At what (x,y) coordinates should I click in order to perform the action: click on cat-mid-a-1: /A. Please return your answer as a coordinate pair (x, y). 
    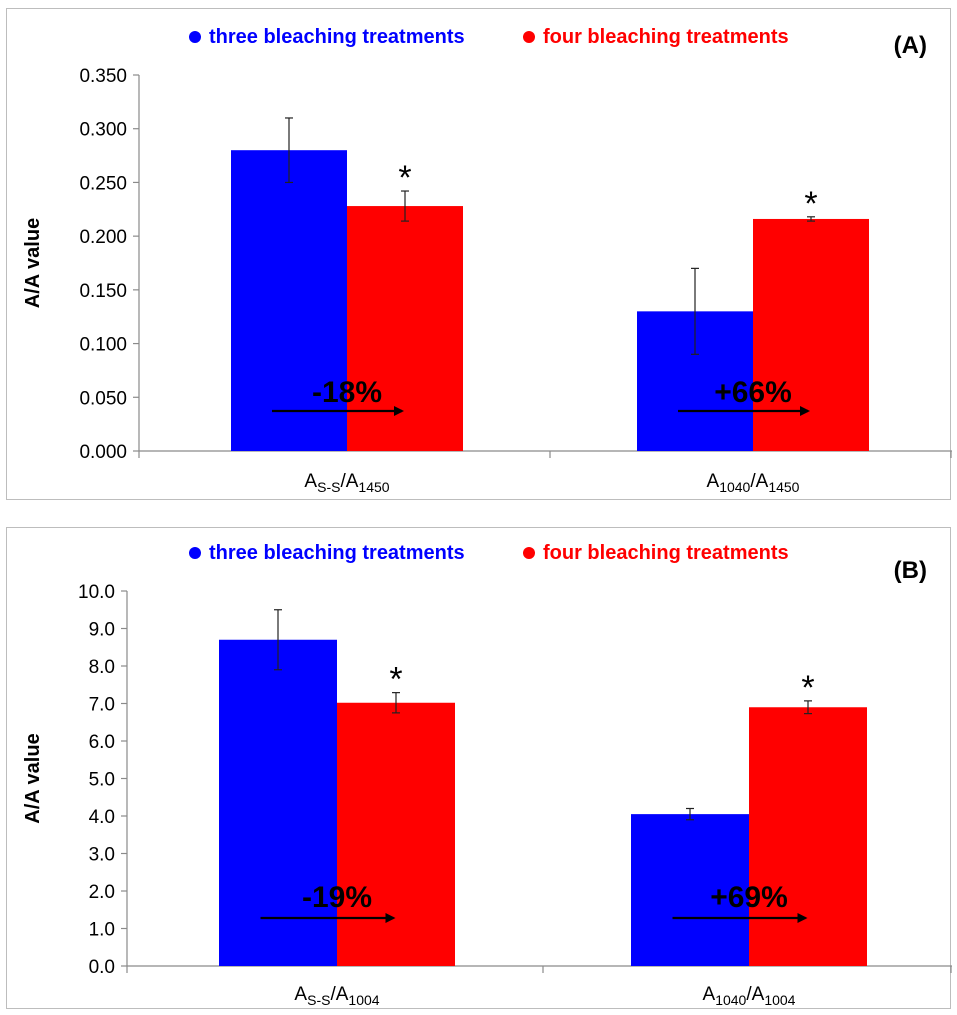
    Looking at the image, I should click on (759, 481).